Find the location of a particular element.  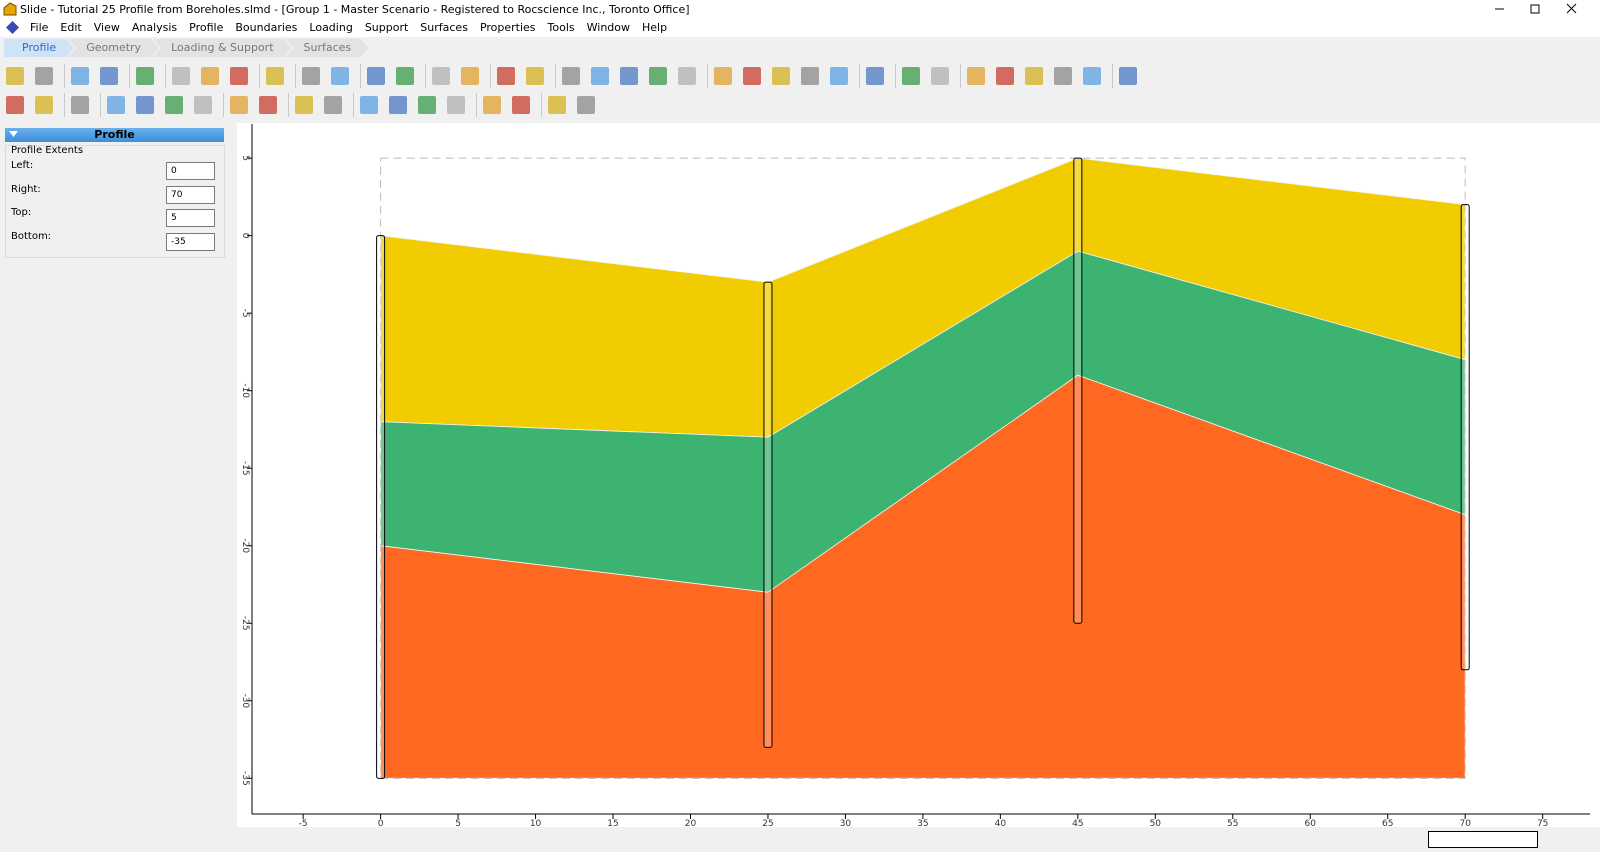

menu-item: Surfaces is located at coordinates (444, 27).